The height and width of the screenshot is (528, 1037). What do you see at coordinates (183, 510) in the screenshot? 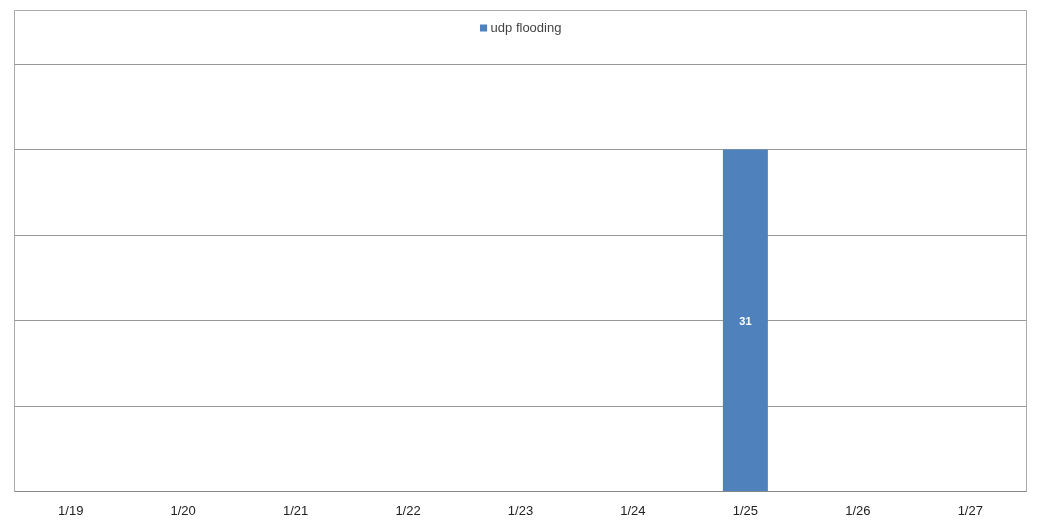
I see `x-tick-label: 1/20` at bounding box center [183, 510].